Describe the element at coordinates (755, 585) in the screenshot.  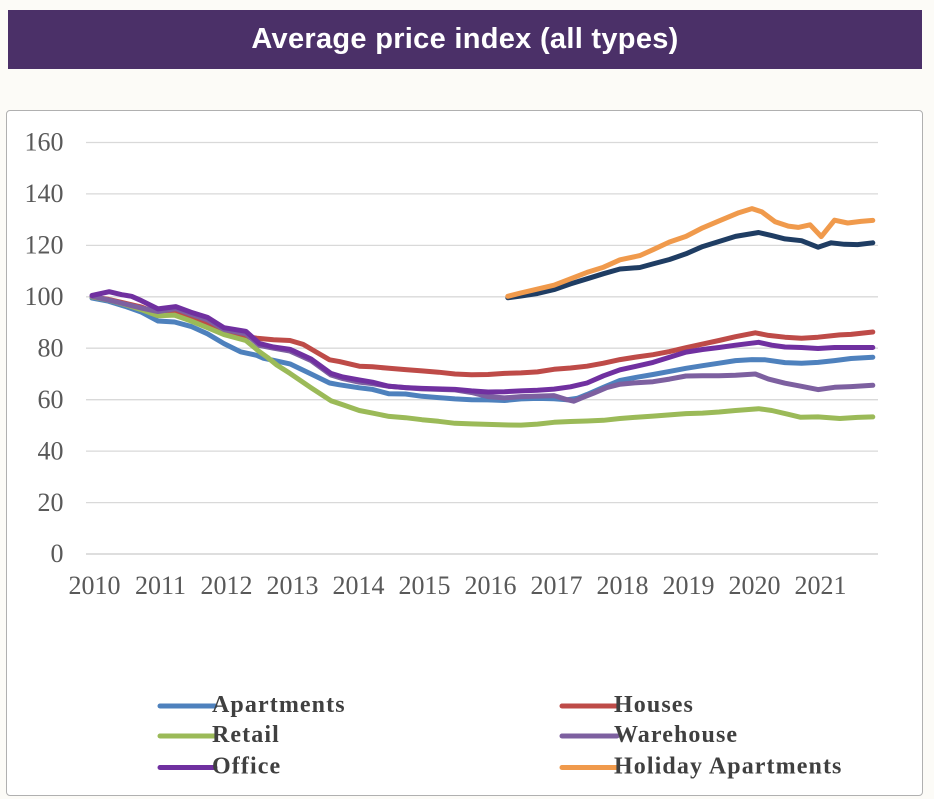
I see `svg-text: 2020` at that location.